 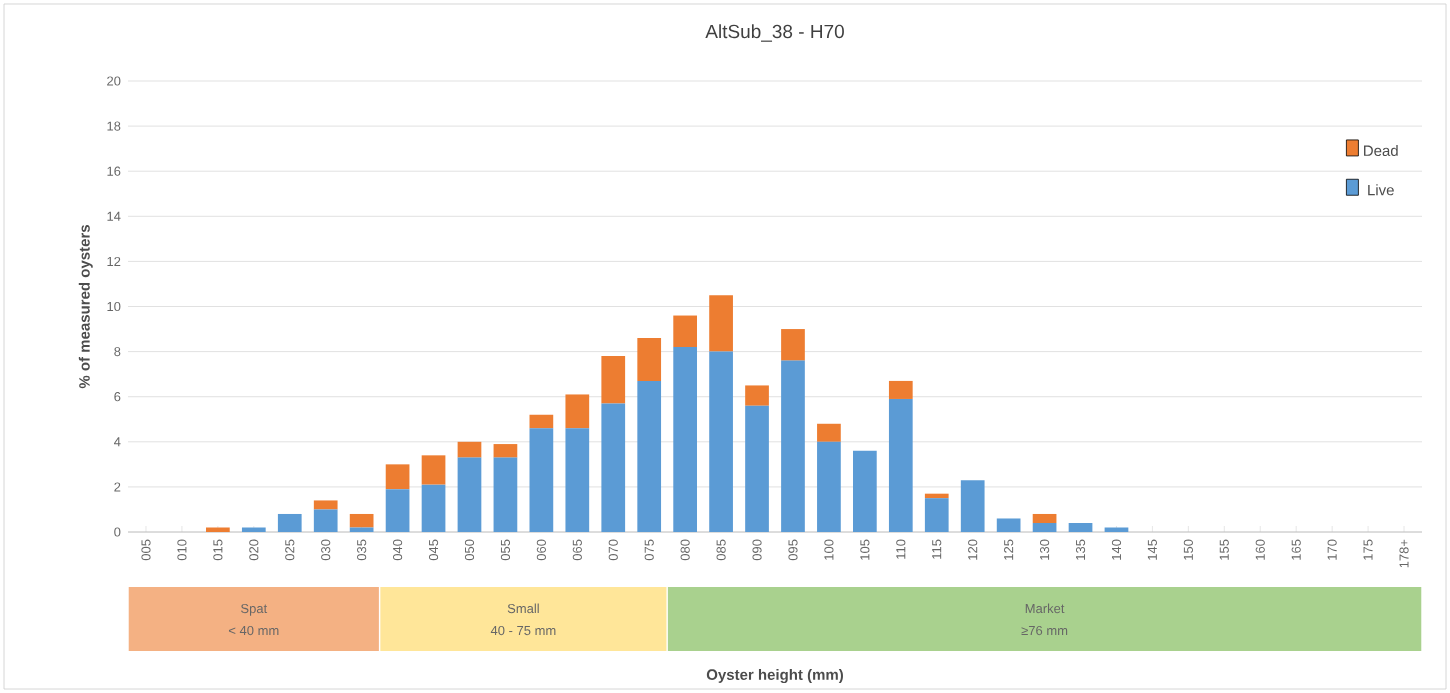 I want to click on text: Spat, so click(x=254, y=609).